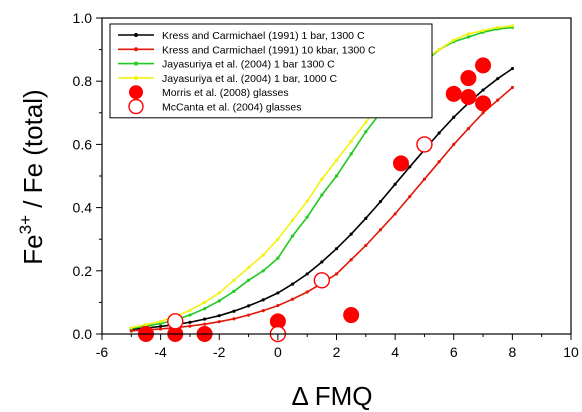  I want to click on x-tick-label-4: 2, so click(337, 352).